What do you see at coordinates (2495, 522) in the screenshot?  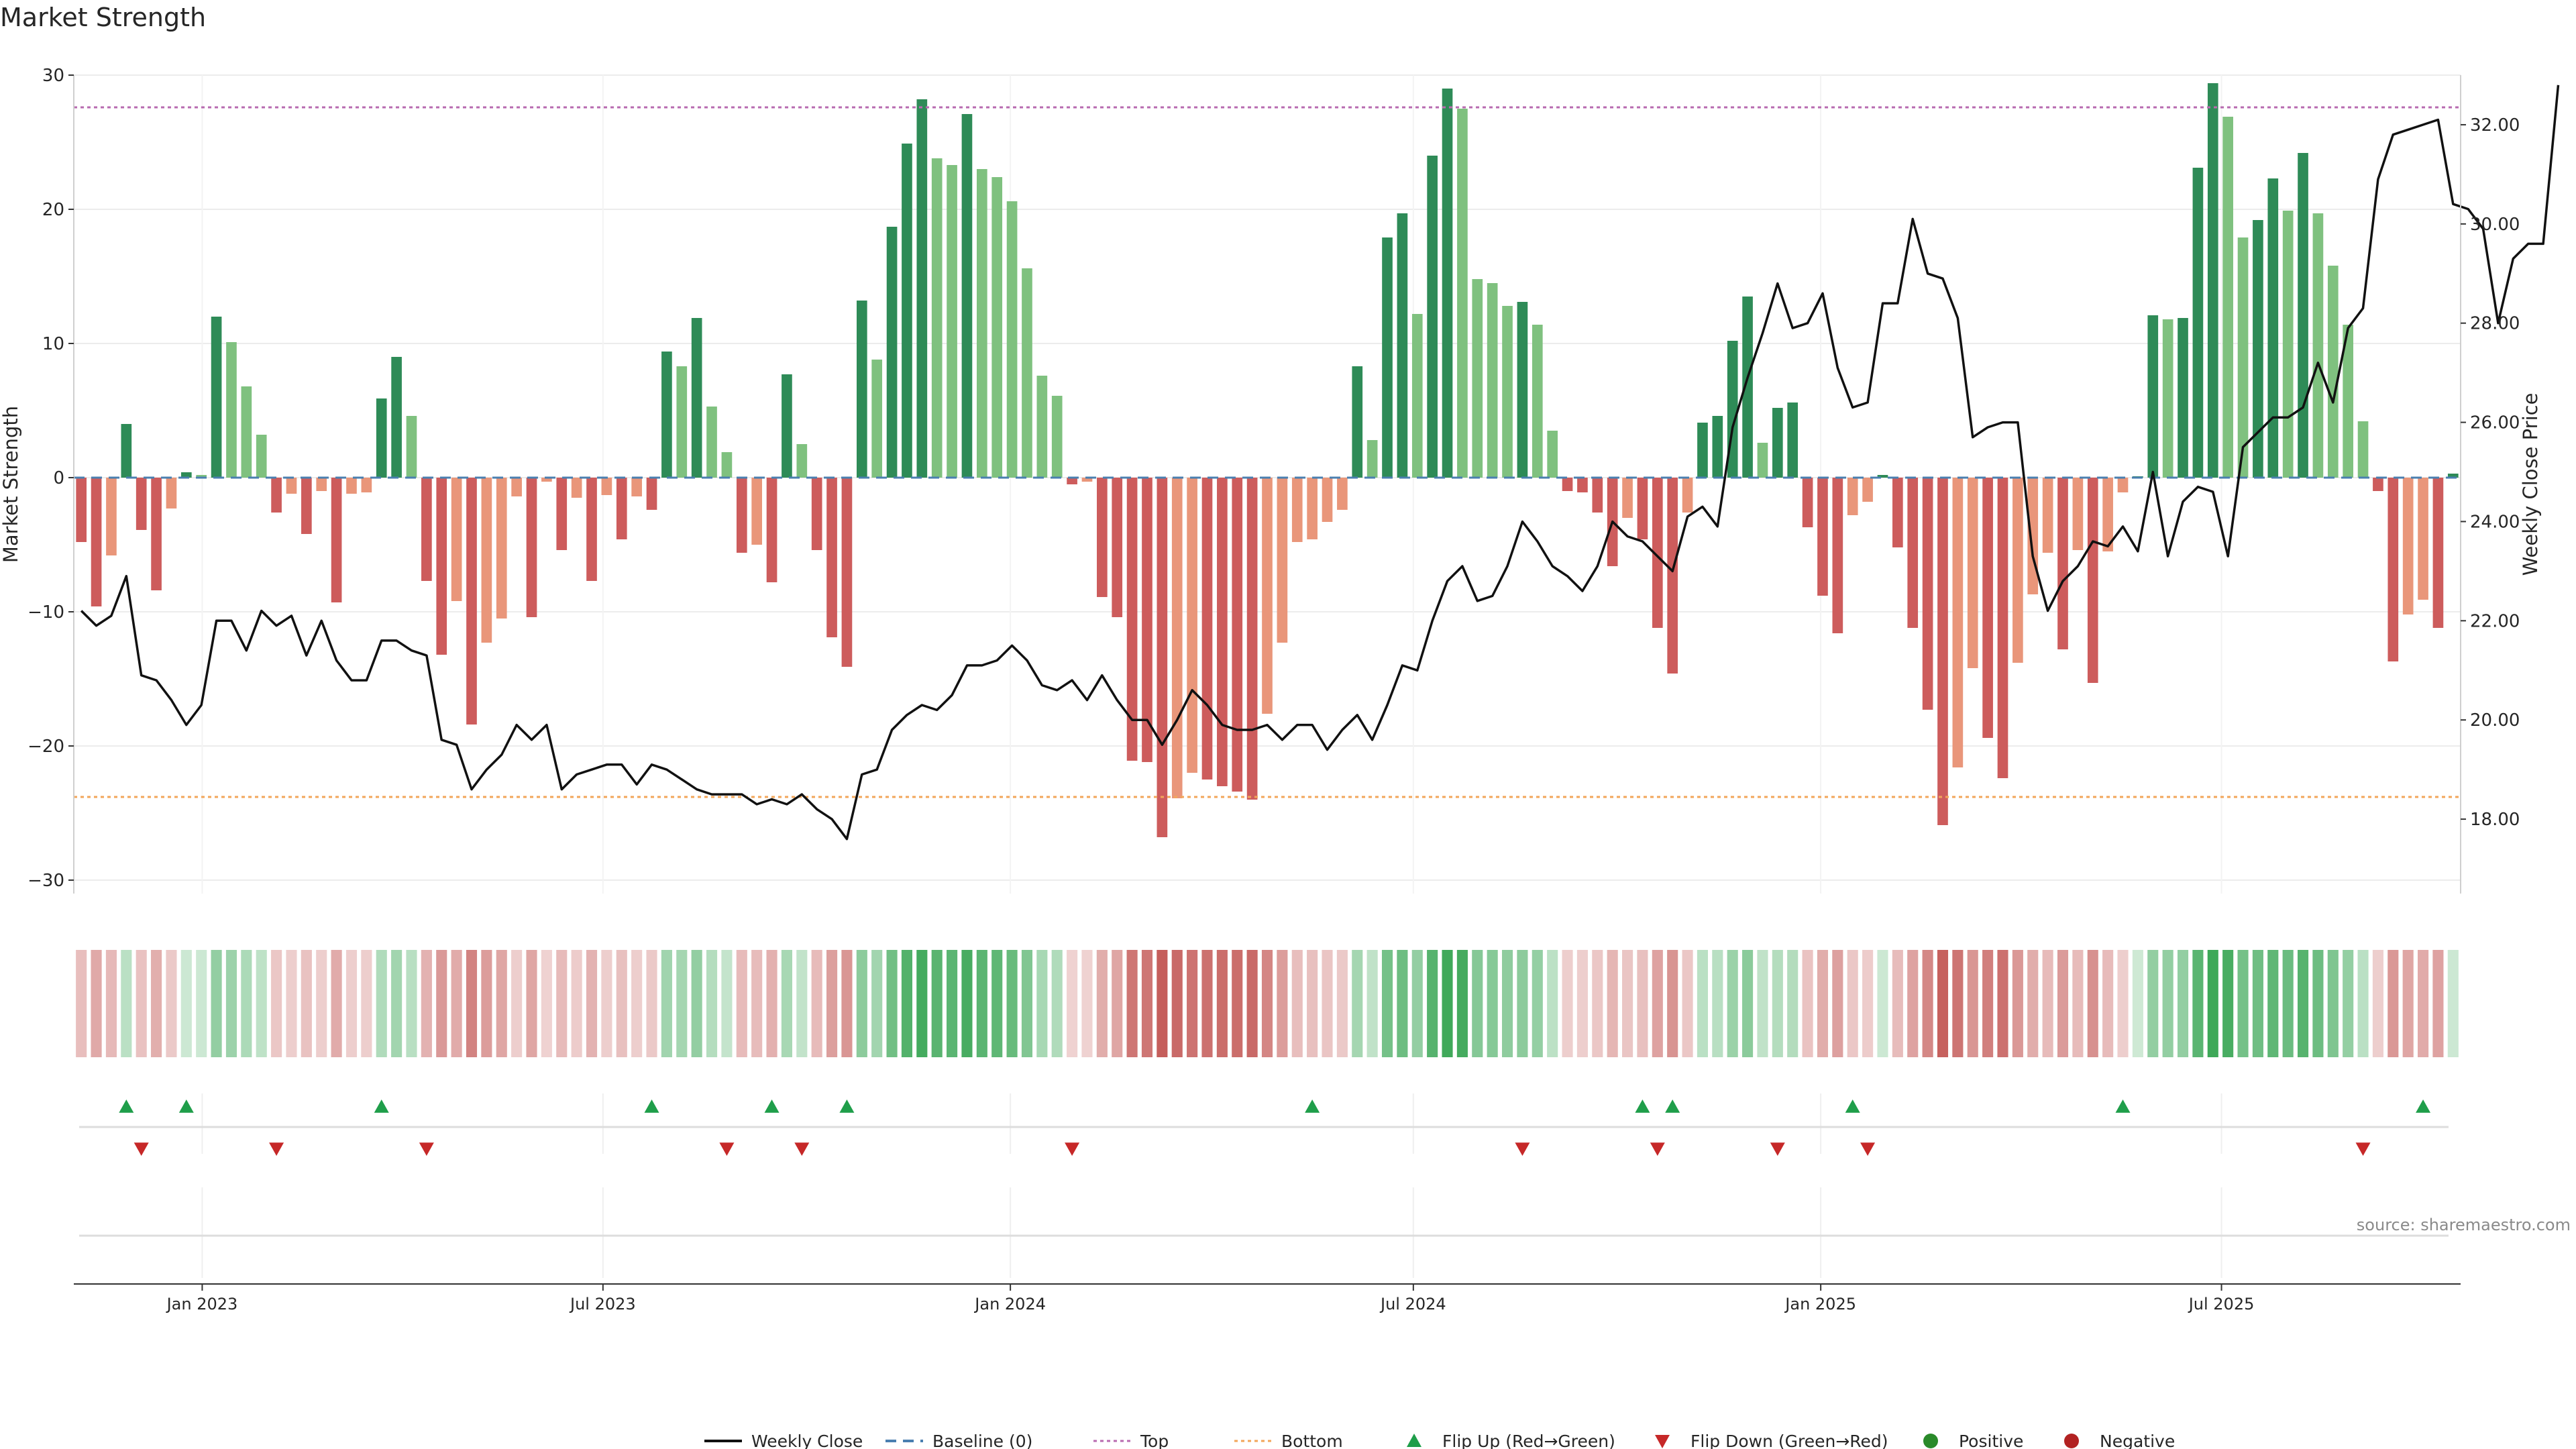 I see `y-right-tick-label: 24.00` at bounding box center [2495, 522].